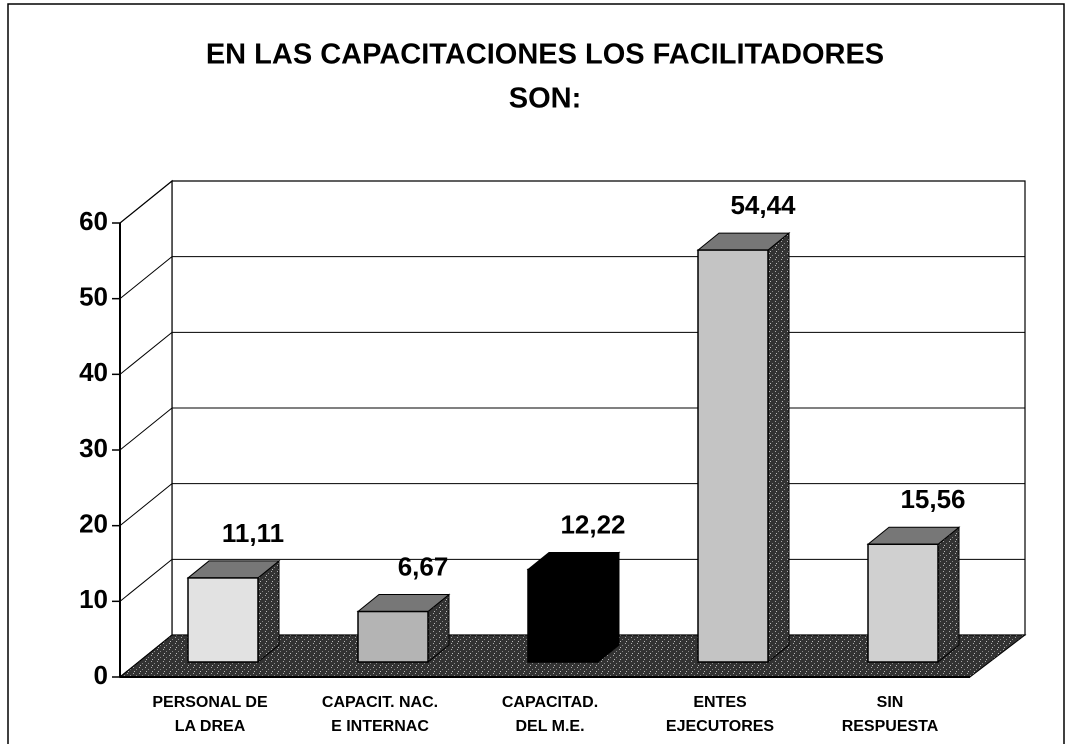  Describe the element at coordinates (380, 702) in the screenshot. I see `x-tick-label: CAPACIT. NAC.` at that location.